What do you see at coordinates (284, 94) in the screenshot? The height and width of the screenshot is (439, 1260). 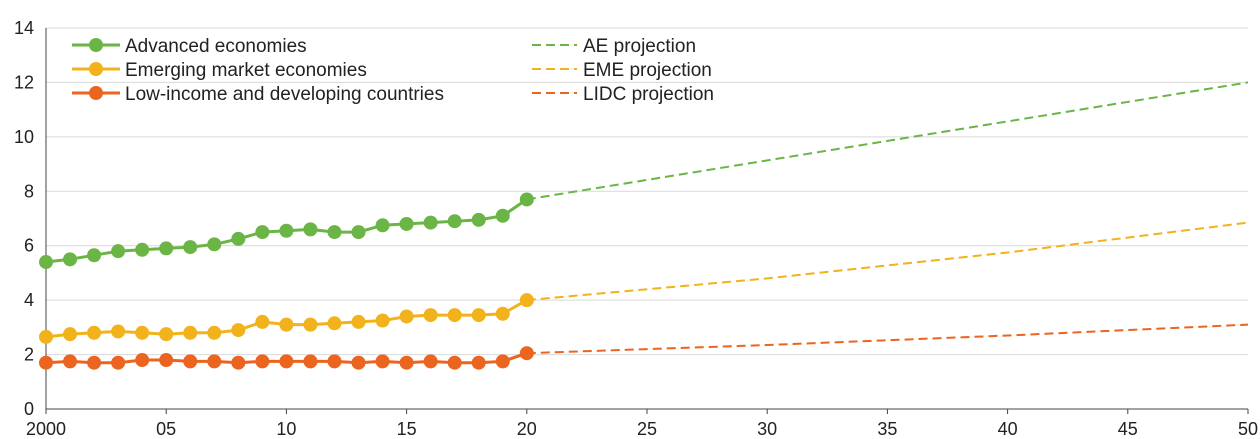 I see `legend-label-low-income-and-developing-countries: Low-income and developing countries` at bounding box center [284, 94].